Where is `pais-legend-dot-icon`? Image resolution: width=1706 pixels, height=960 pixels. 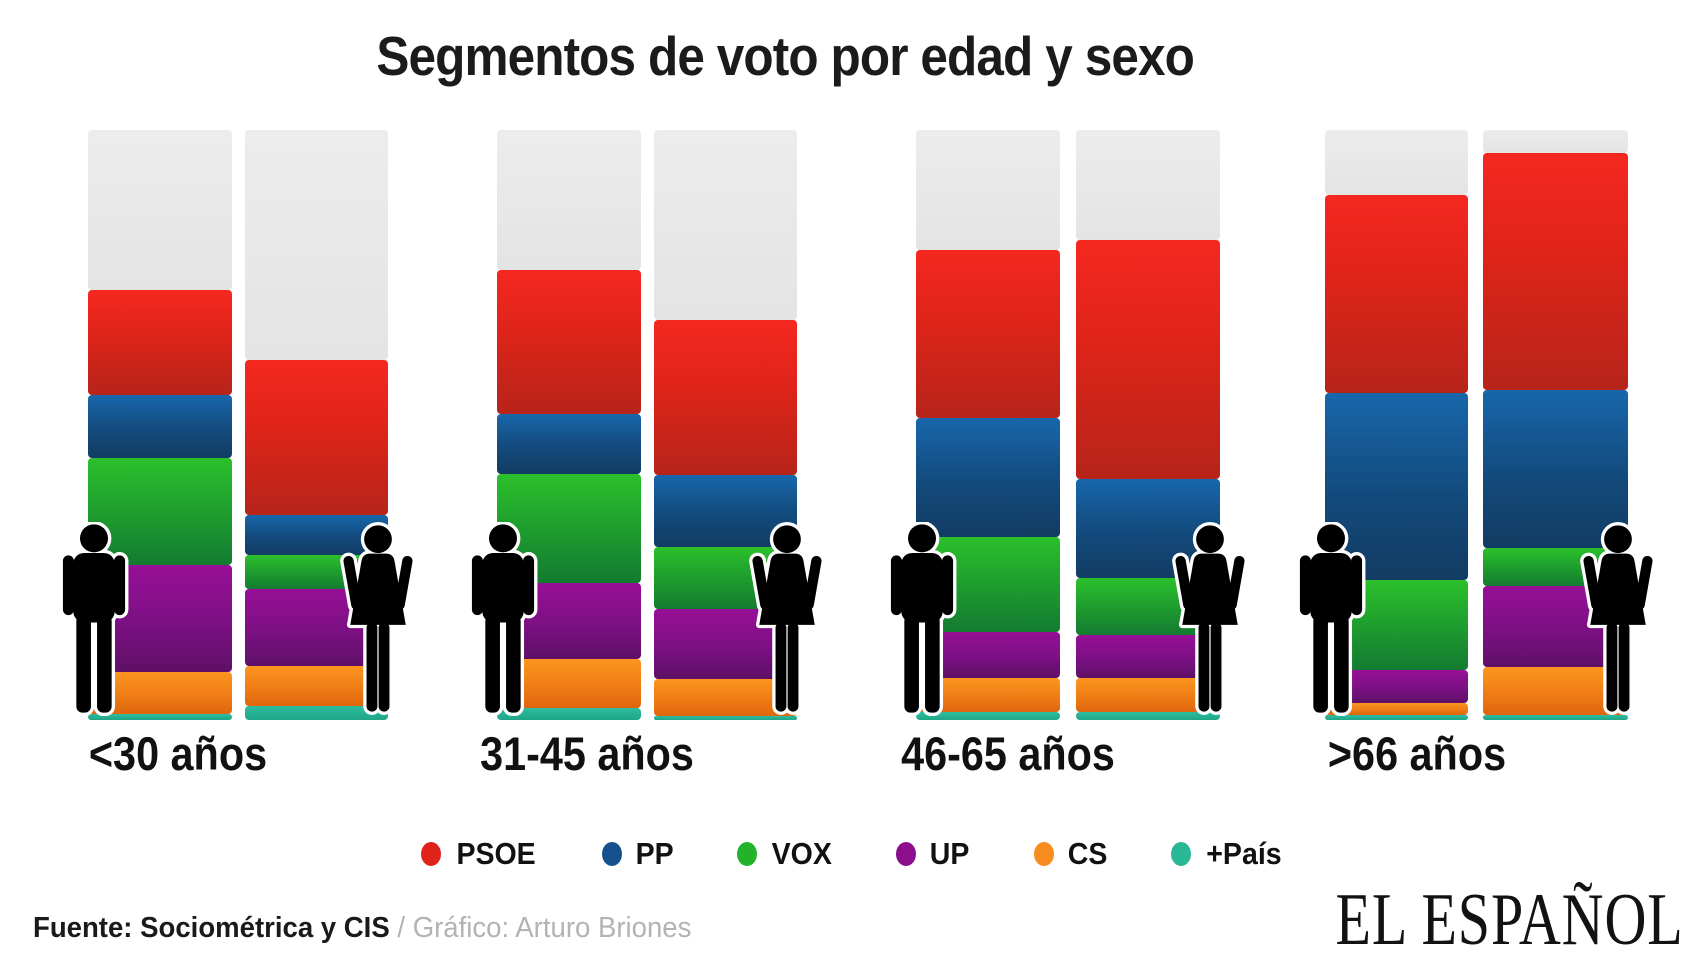
pais-legend-dot-icon is located at coordinates (1180, 854).